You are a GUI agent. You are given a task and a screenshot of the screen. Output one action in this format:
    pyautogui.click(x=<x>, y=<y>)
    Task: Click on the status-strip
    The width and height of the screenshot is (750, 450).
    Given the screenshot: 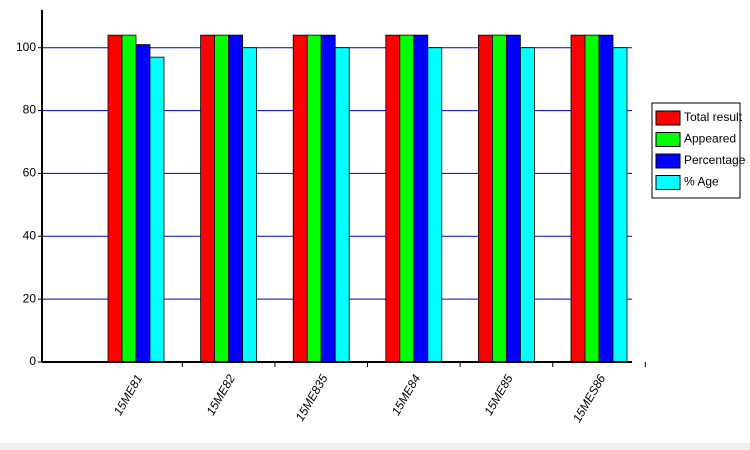 What is the action you would take?
    pyautogui.click(x=375, y=446)
    